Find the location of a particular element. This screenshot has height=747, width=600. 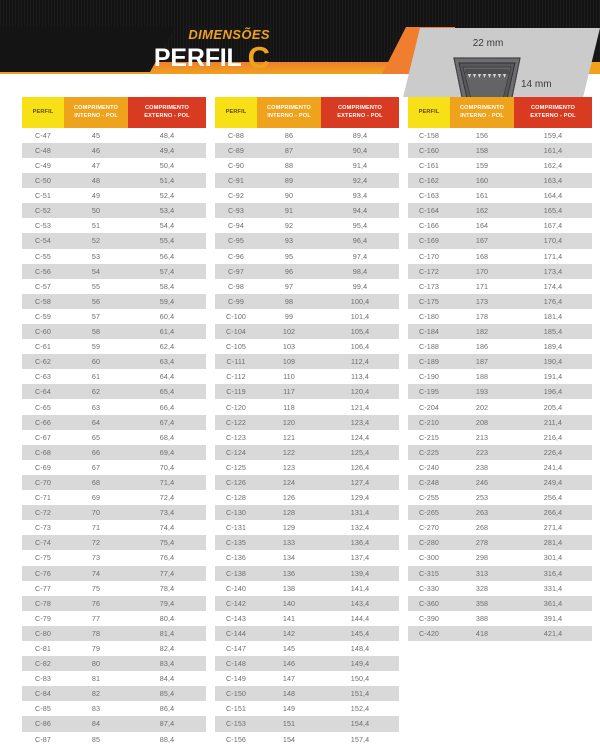

cell-comprimento-externo: 124,4 is located at coordinates (360, 437).